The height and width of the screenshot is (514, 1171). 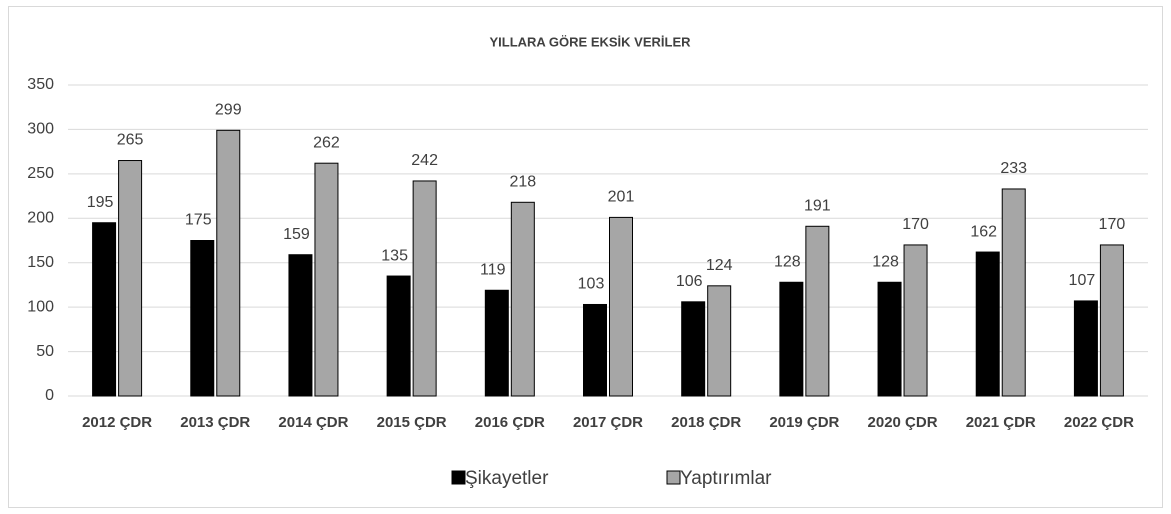 What do you see at coordinates (621, 197) in the screenshot?
I see `data-label: 201` at bounding box center [621, 197].